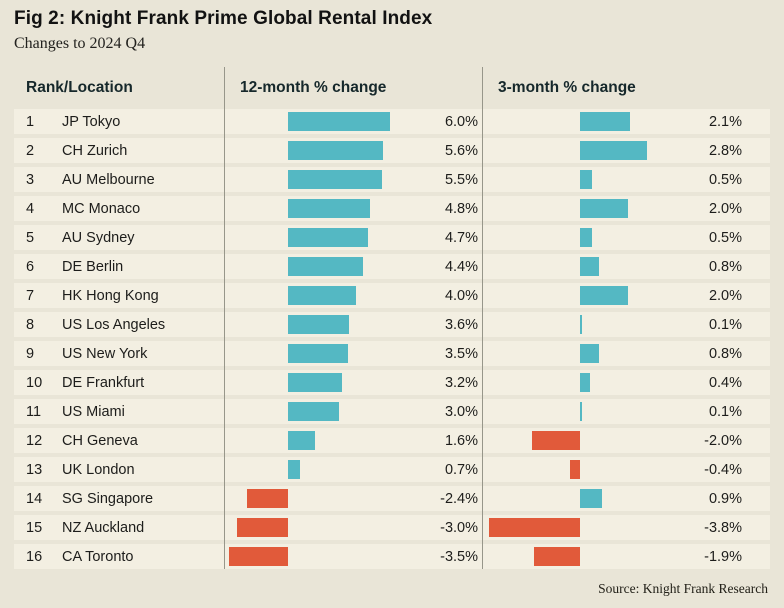 The height and width of the screenshot is (608, 784). I want to click on location-cell: US Los Angeles, so click(114, 324).